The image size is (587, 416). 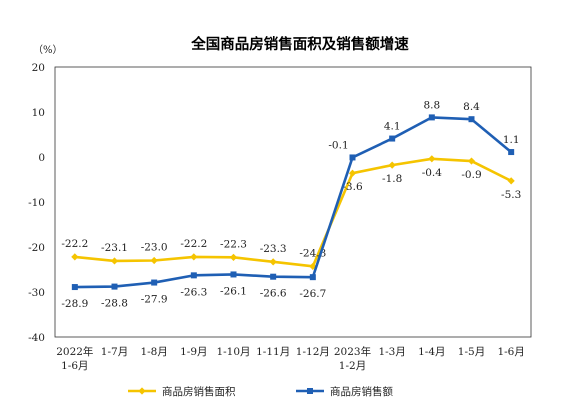 I want to click on y-tick-label: 0, so click(x=41, y=158).